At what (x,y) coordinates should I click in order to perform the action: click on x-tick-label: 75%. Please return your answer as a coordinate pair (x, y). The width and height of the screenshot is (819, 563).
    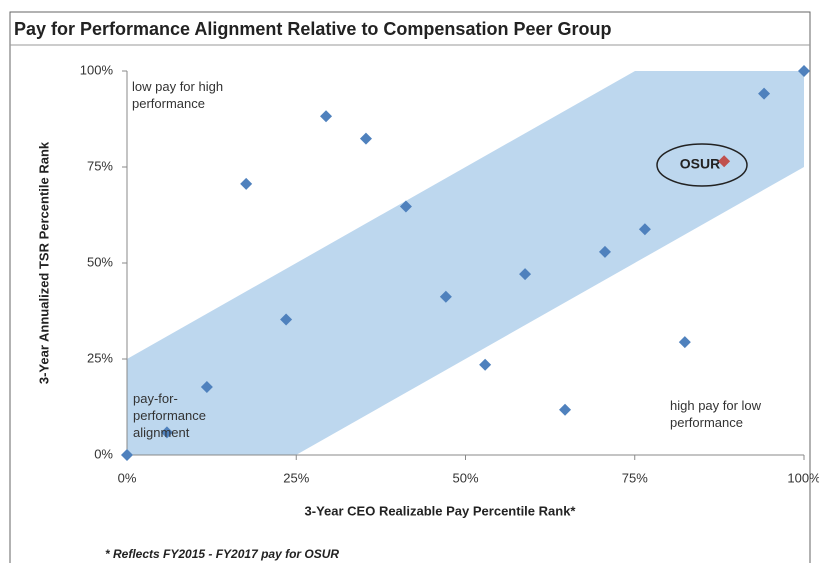
    Looking at the image, I should click on (635, 477).